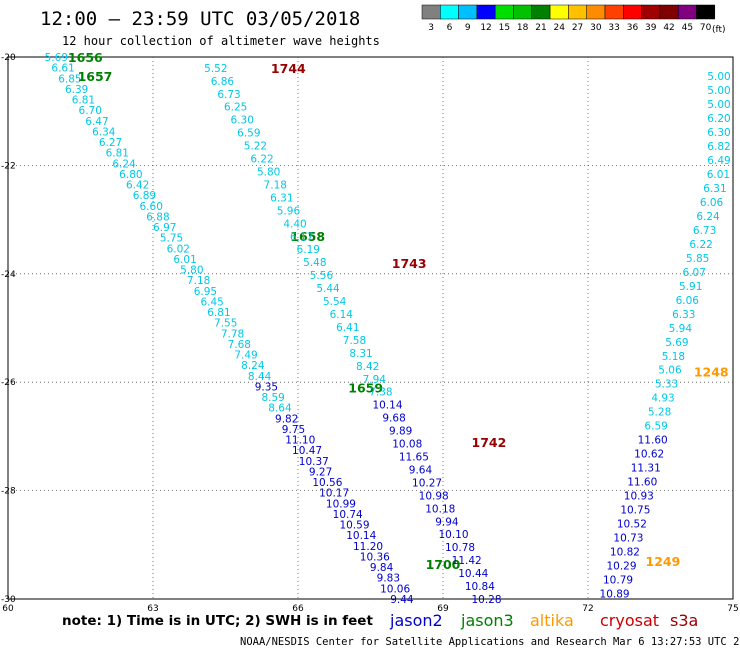  Describe the element at coordinates (421, 470) in the screenshot. I see `swh-value-label: 9.64` at that location.